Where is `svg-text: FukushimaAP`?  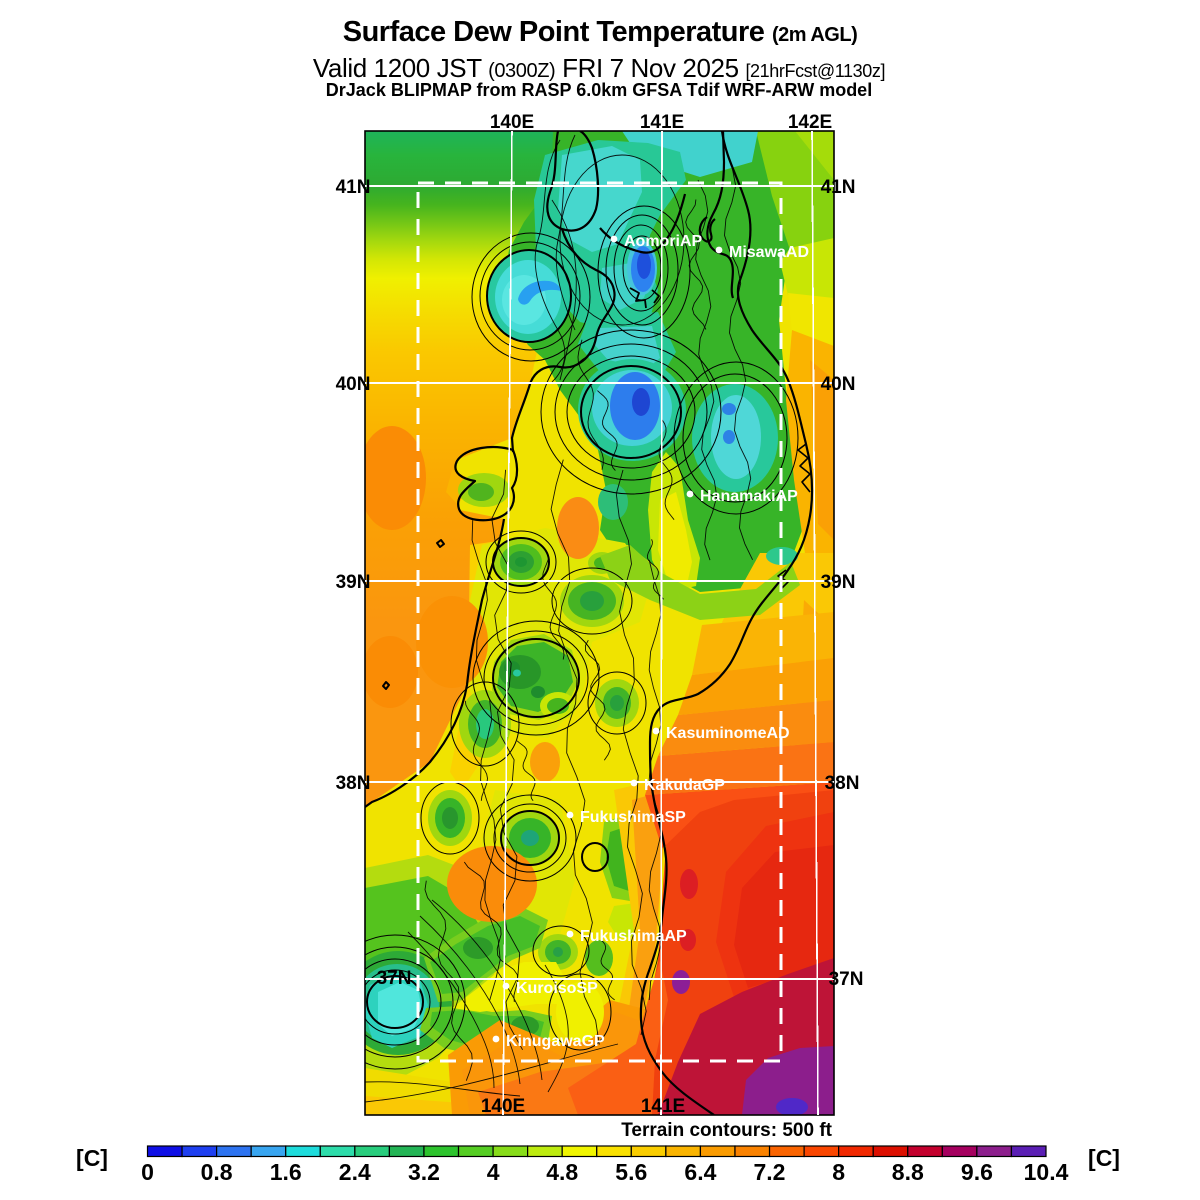
svg-text: FukushimaAP is located at coordinates (633, 936).